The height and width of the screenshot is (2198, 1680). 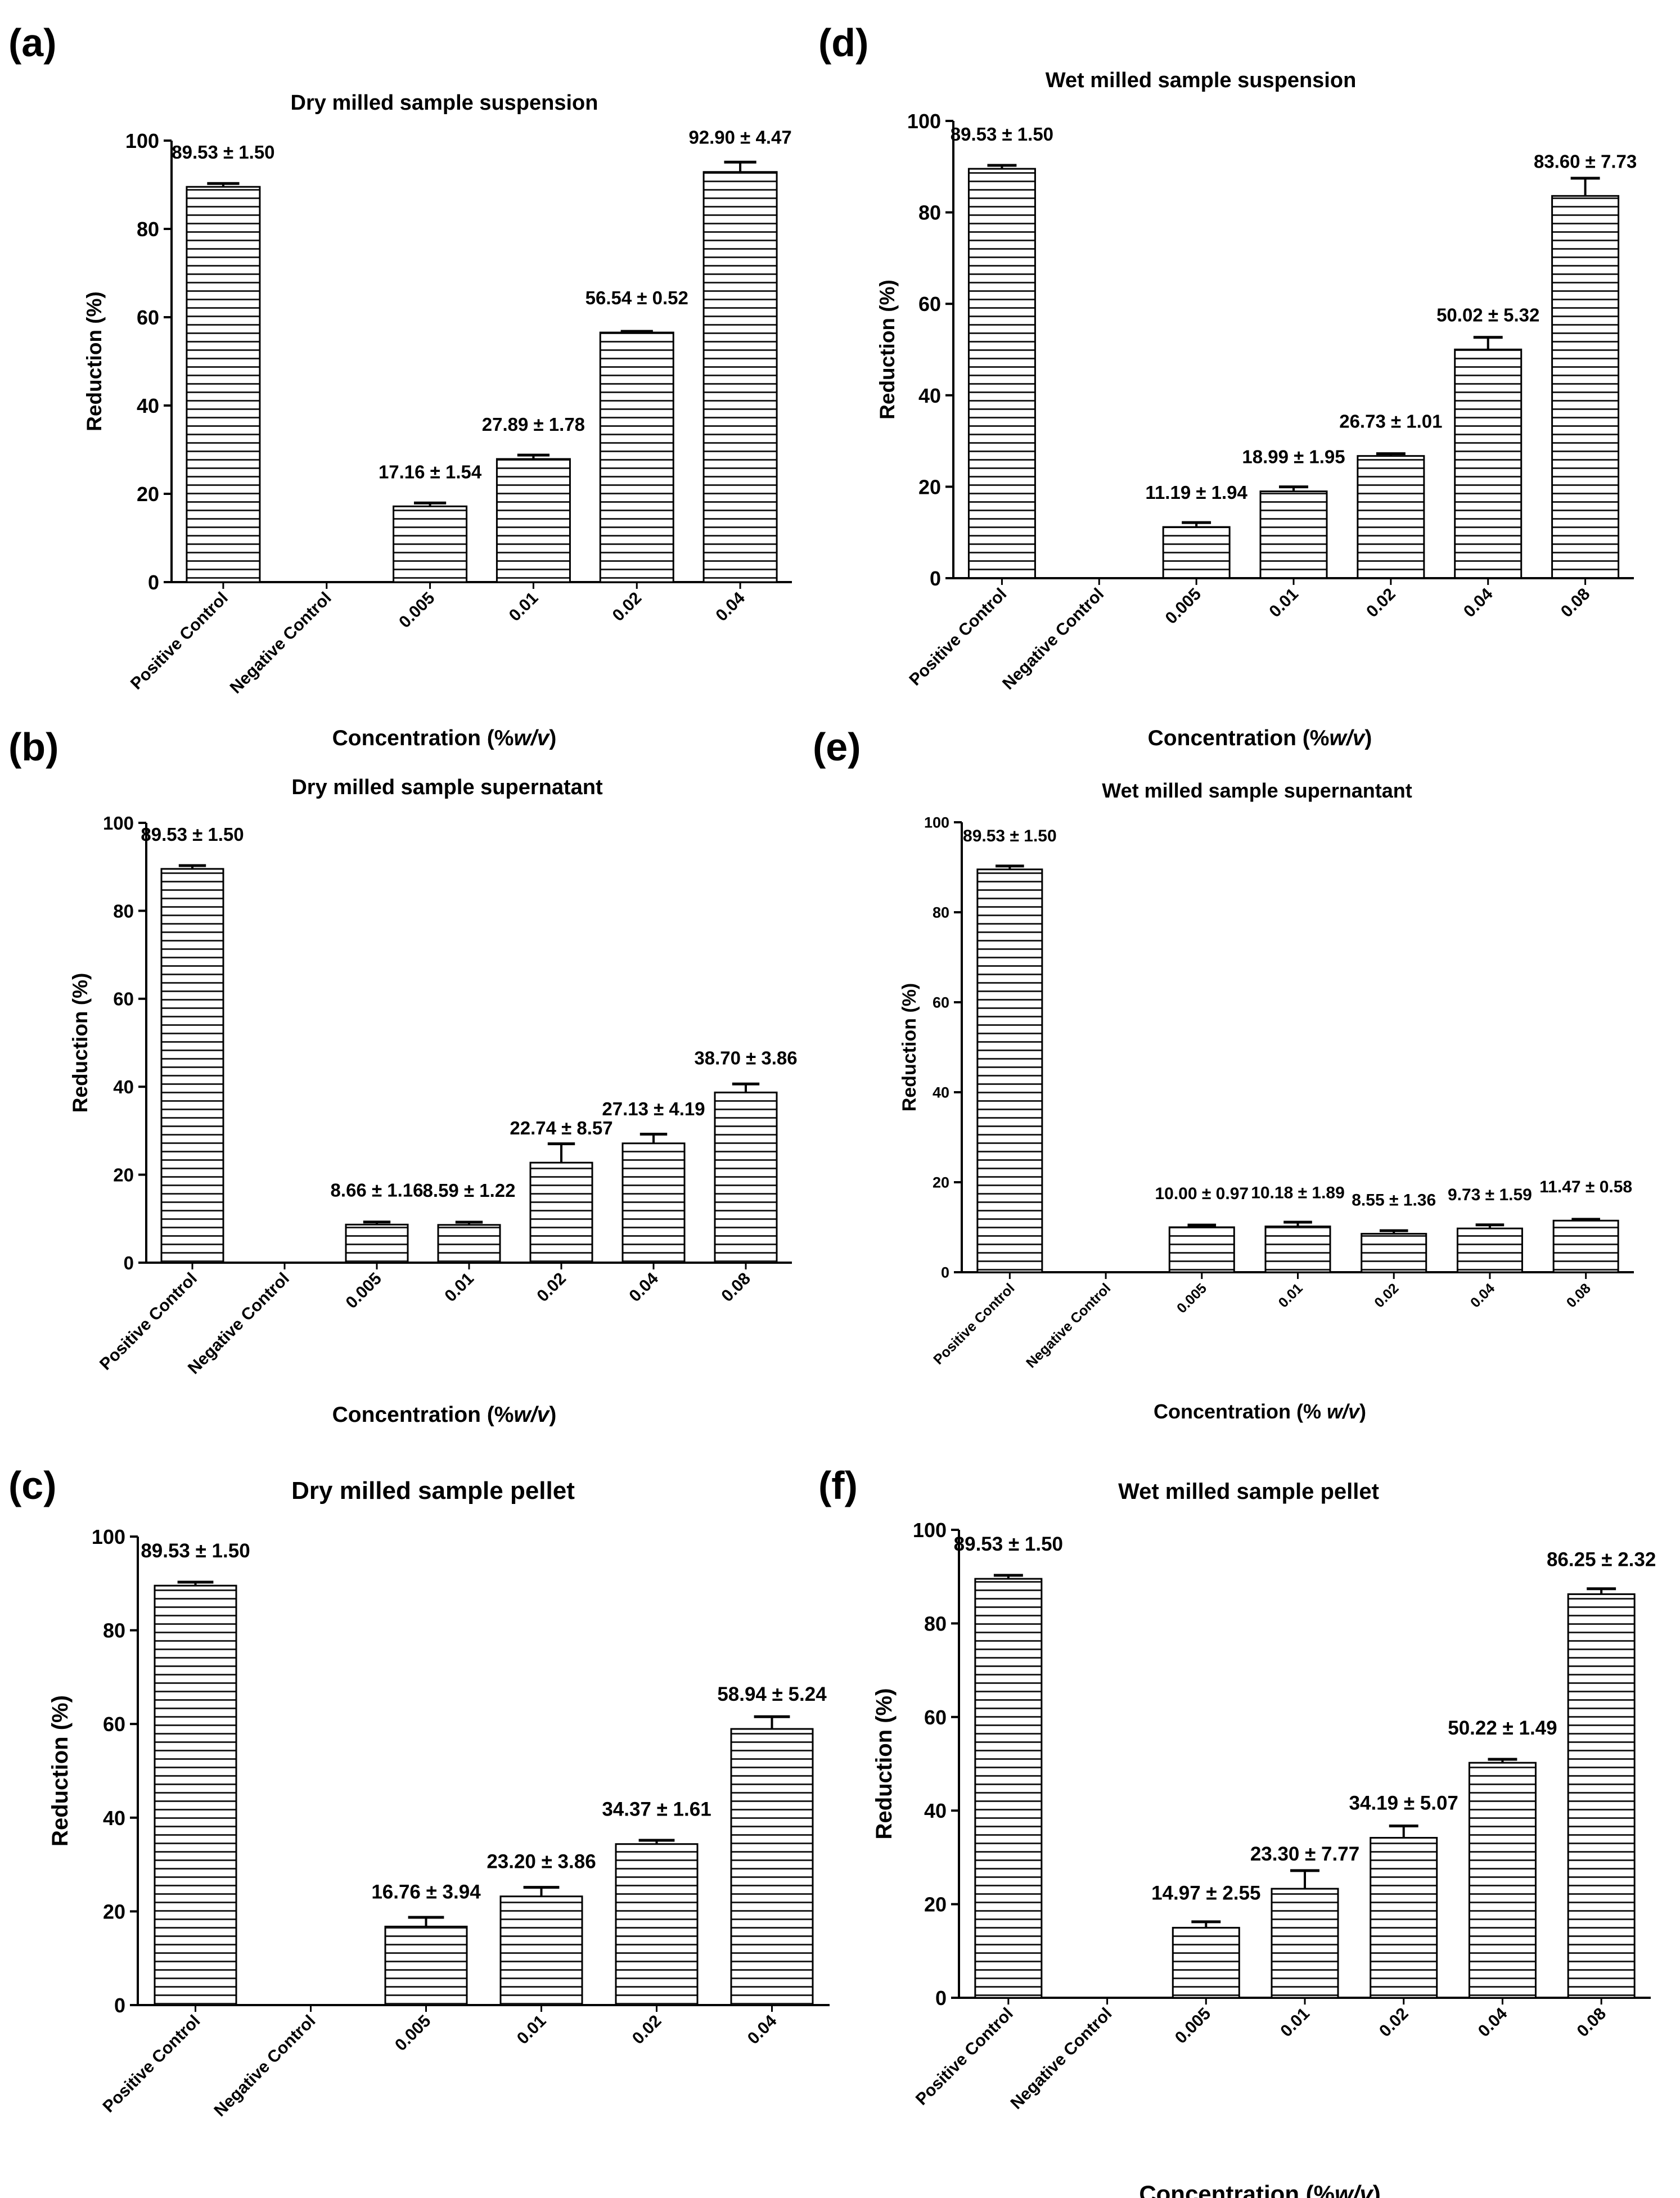 I want to click on x-axis-label: Concentration (% w/v), so click(x=1260, y=1411).